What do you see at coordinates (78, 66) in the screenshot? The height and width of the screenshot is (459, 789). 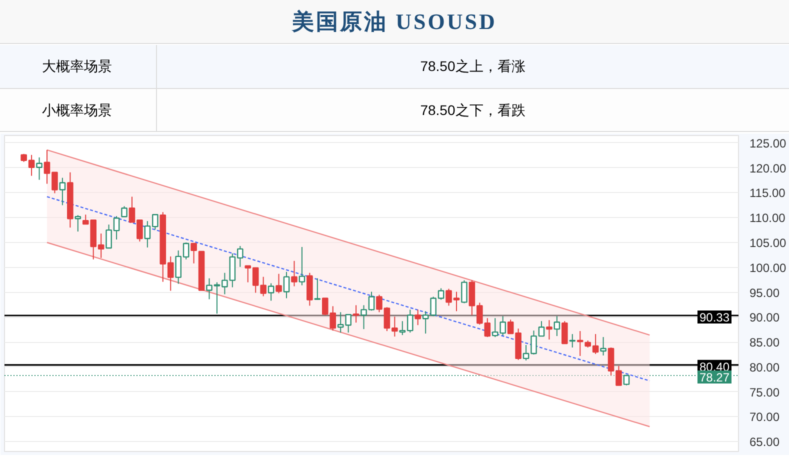 I see `text: 大概率场景` at bounding box center [78, 66].